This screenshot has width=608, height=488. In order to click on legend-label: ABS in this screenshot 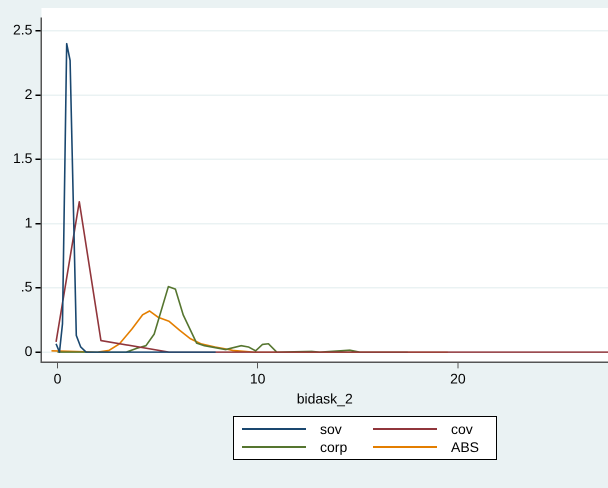, I will do `click(465, 447)`.